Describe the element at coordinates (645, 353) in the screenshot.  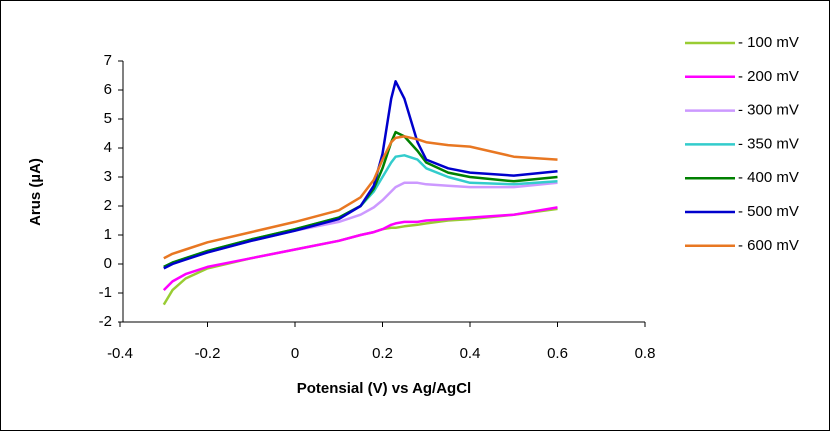
I see `x-tick-label: 0.8` at that location.